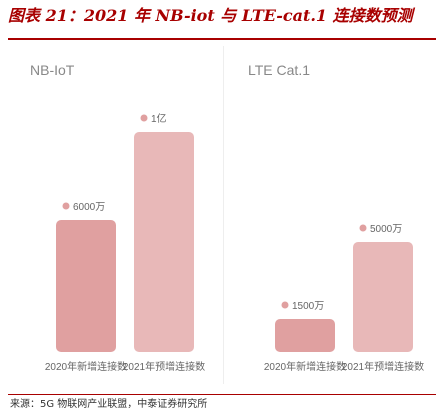  I want to click on panel-title: NB-IoT, so click(52, 70).